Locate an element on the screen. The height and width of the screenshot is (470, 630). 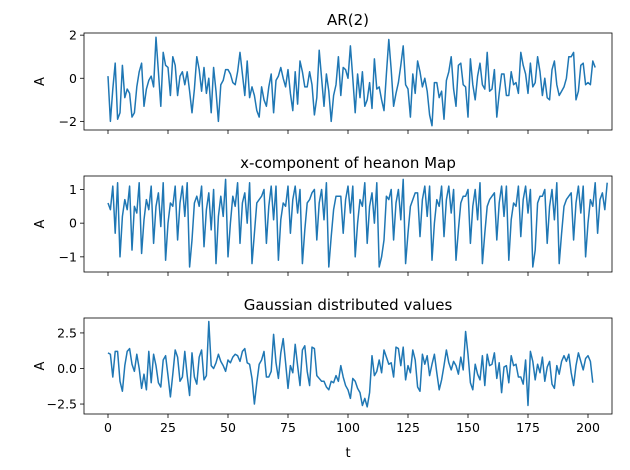
x-tick-label: 0 is located at coordinates (108, 427).